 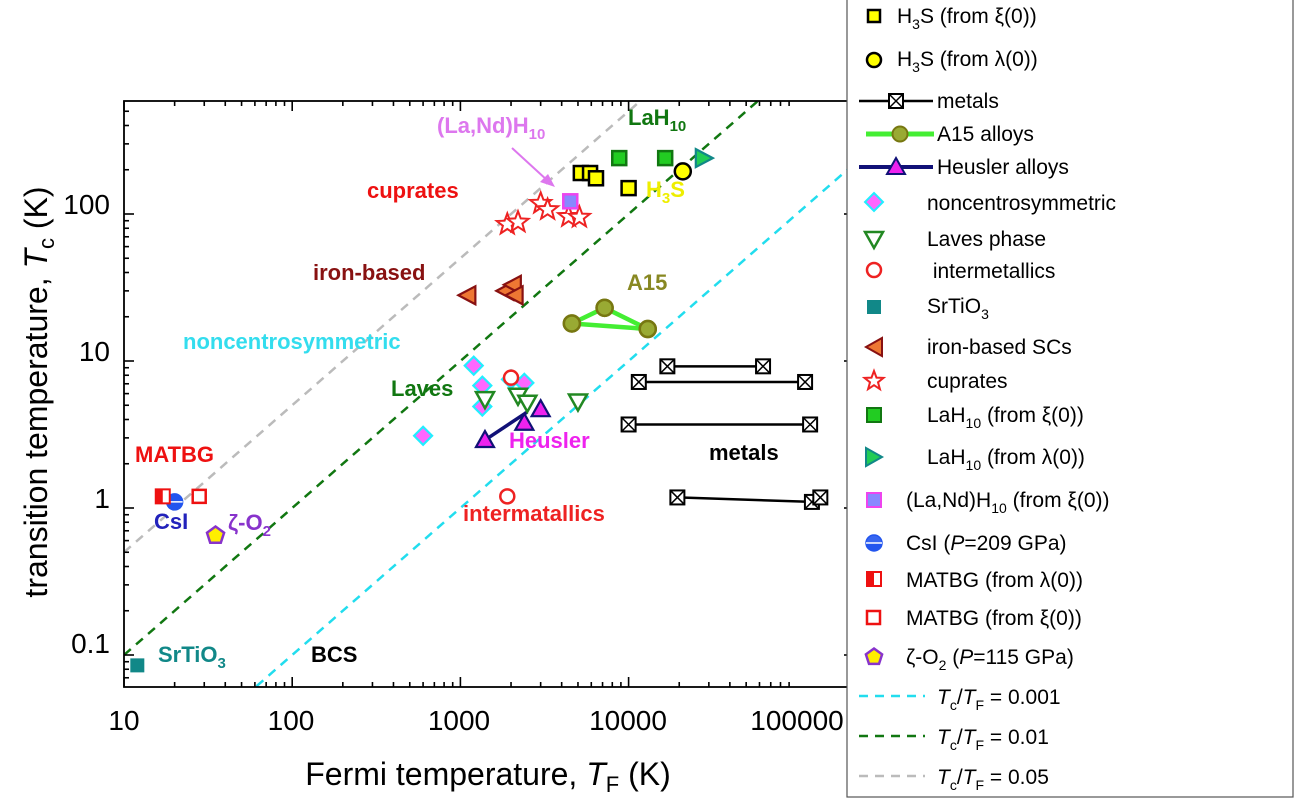 I want to click on heusler-alloys-connector, so click(x=506, y=426).